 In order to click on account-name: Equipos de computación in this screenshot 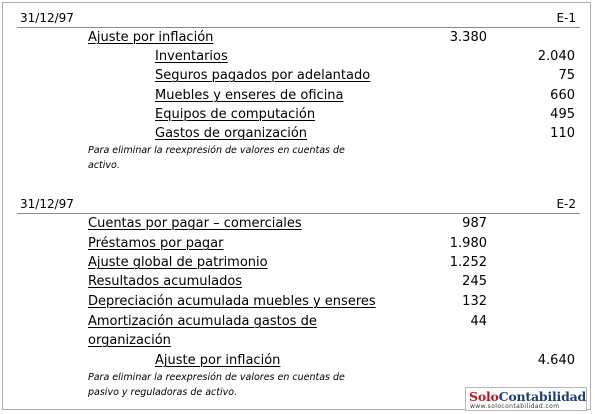, I will do `click(235, 114)`.